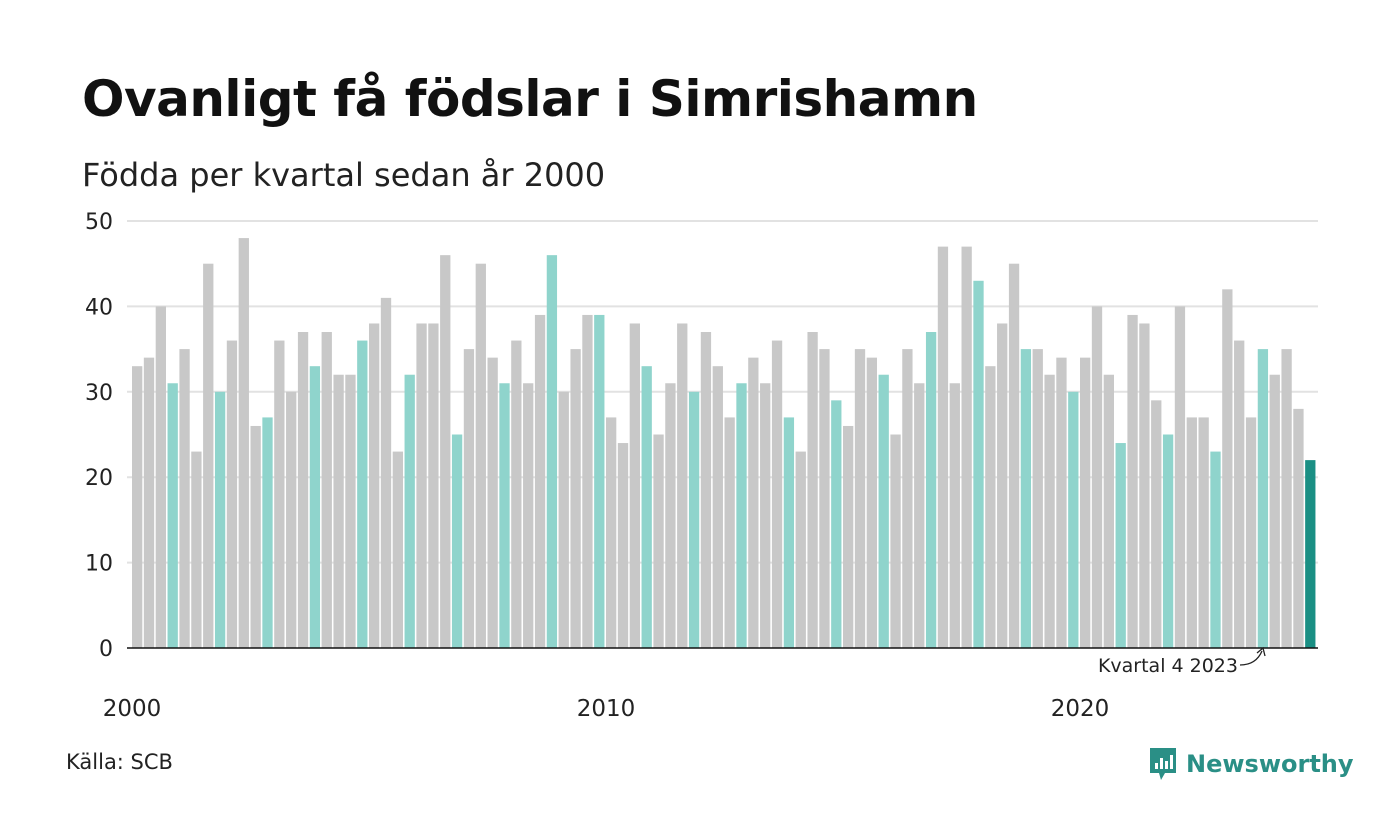 This screenshot has height=840, width=1400. Describe the element at coordinates (1261, 651) in the screenshot. I see `annotation-arrowhead` at that location.